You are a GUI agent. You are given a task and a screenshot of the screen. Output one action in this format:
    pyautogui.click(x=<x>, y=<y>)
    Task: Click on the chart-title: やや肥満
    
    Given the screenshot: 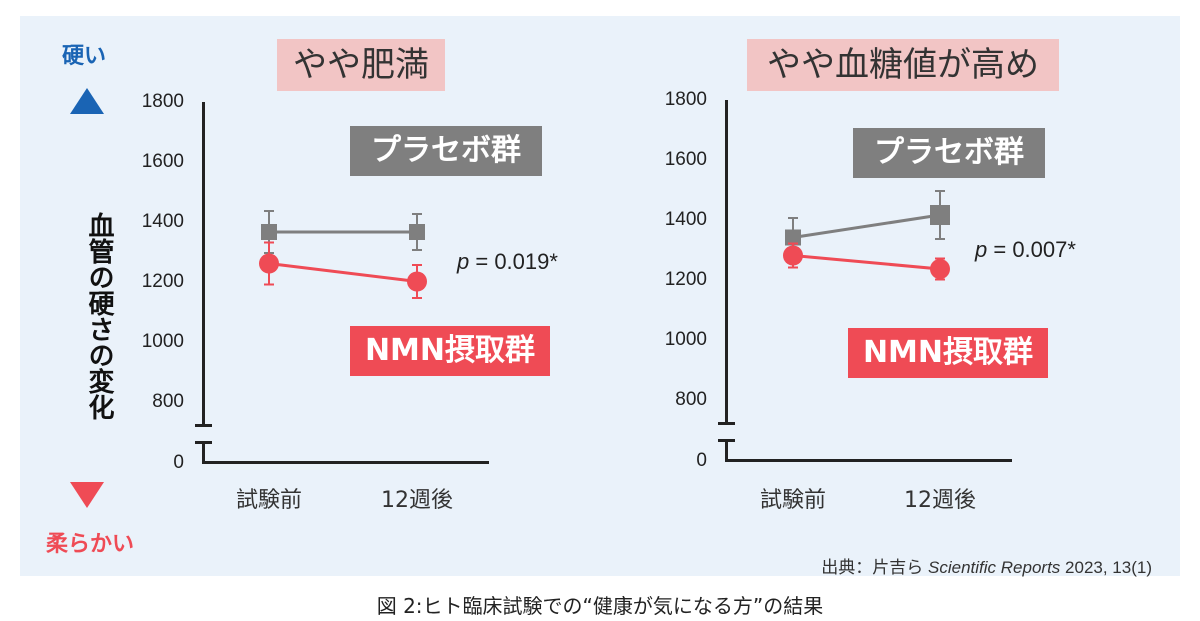 What is the action you would take?
    pyautogui.click(x=361, y=65)
    